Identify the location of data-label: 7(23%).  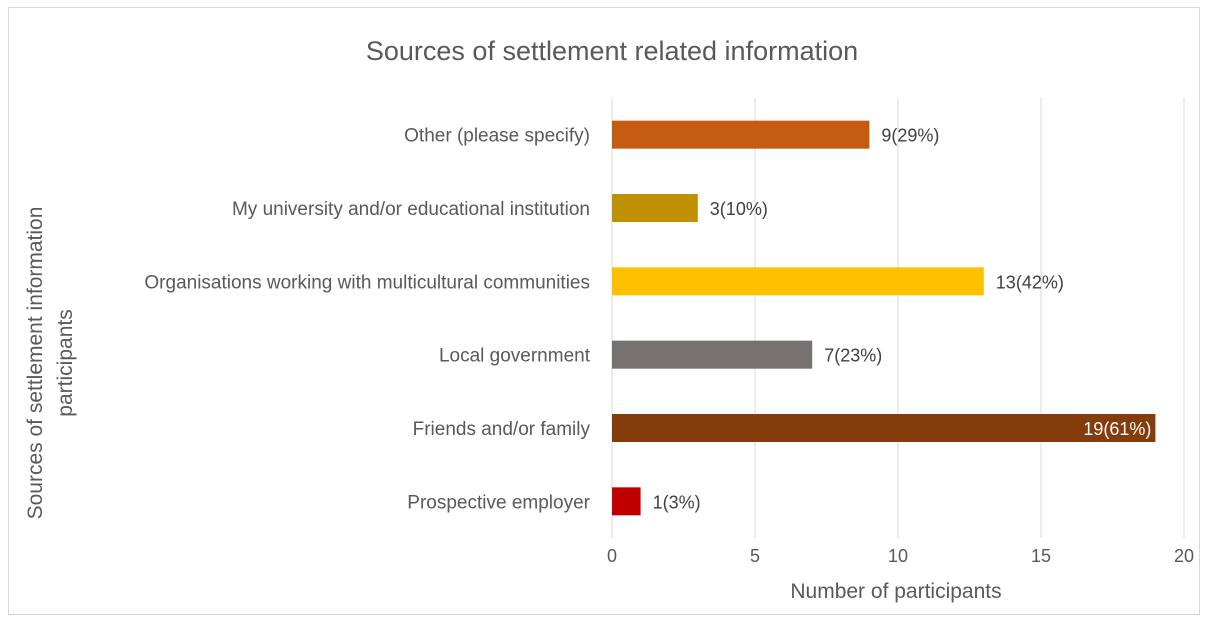
(853, 356).